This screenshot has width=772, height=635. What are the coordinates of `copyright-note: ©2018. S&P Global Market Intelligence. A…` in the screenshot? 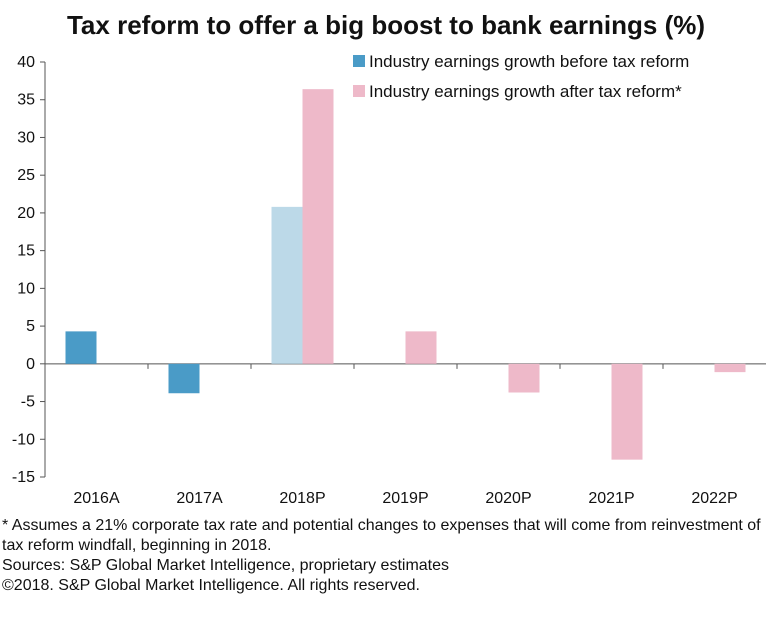 It's located at (211, 585).